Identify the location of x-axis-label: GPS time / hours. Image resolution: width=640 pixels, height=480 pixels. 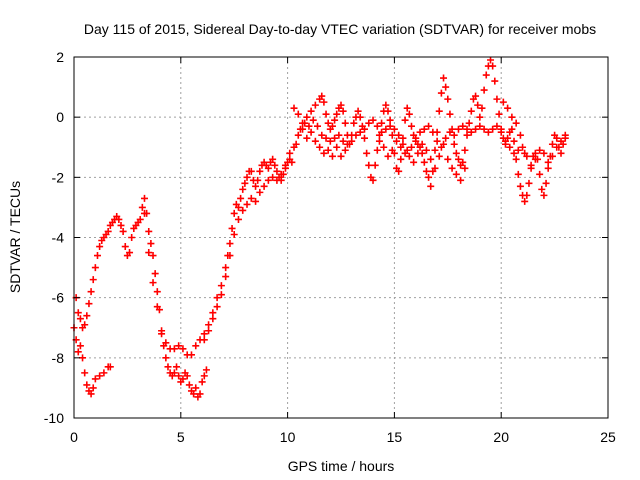
(341, 466).